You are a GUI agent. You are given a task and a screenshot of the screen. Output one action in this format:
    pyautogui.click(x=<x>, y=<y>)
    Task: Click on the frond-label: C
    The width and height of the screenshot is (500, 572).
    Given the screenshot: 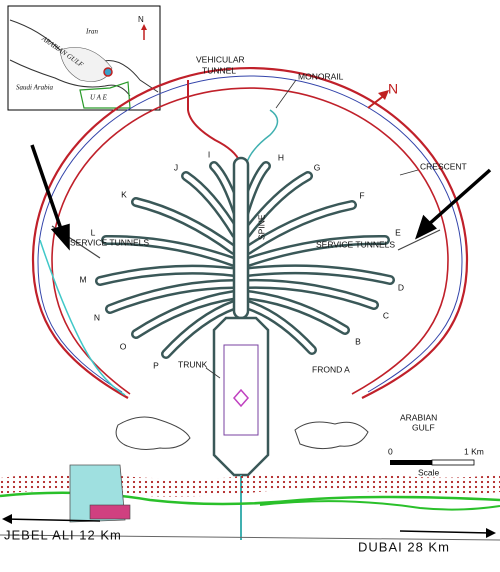 What is the action you would take?
    pyautogui.click(x=386, y=315)
    